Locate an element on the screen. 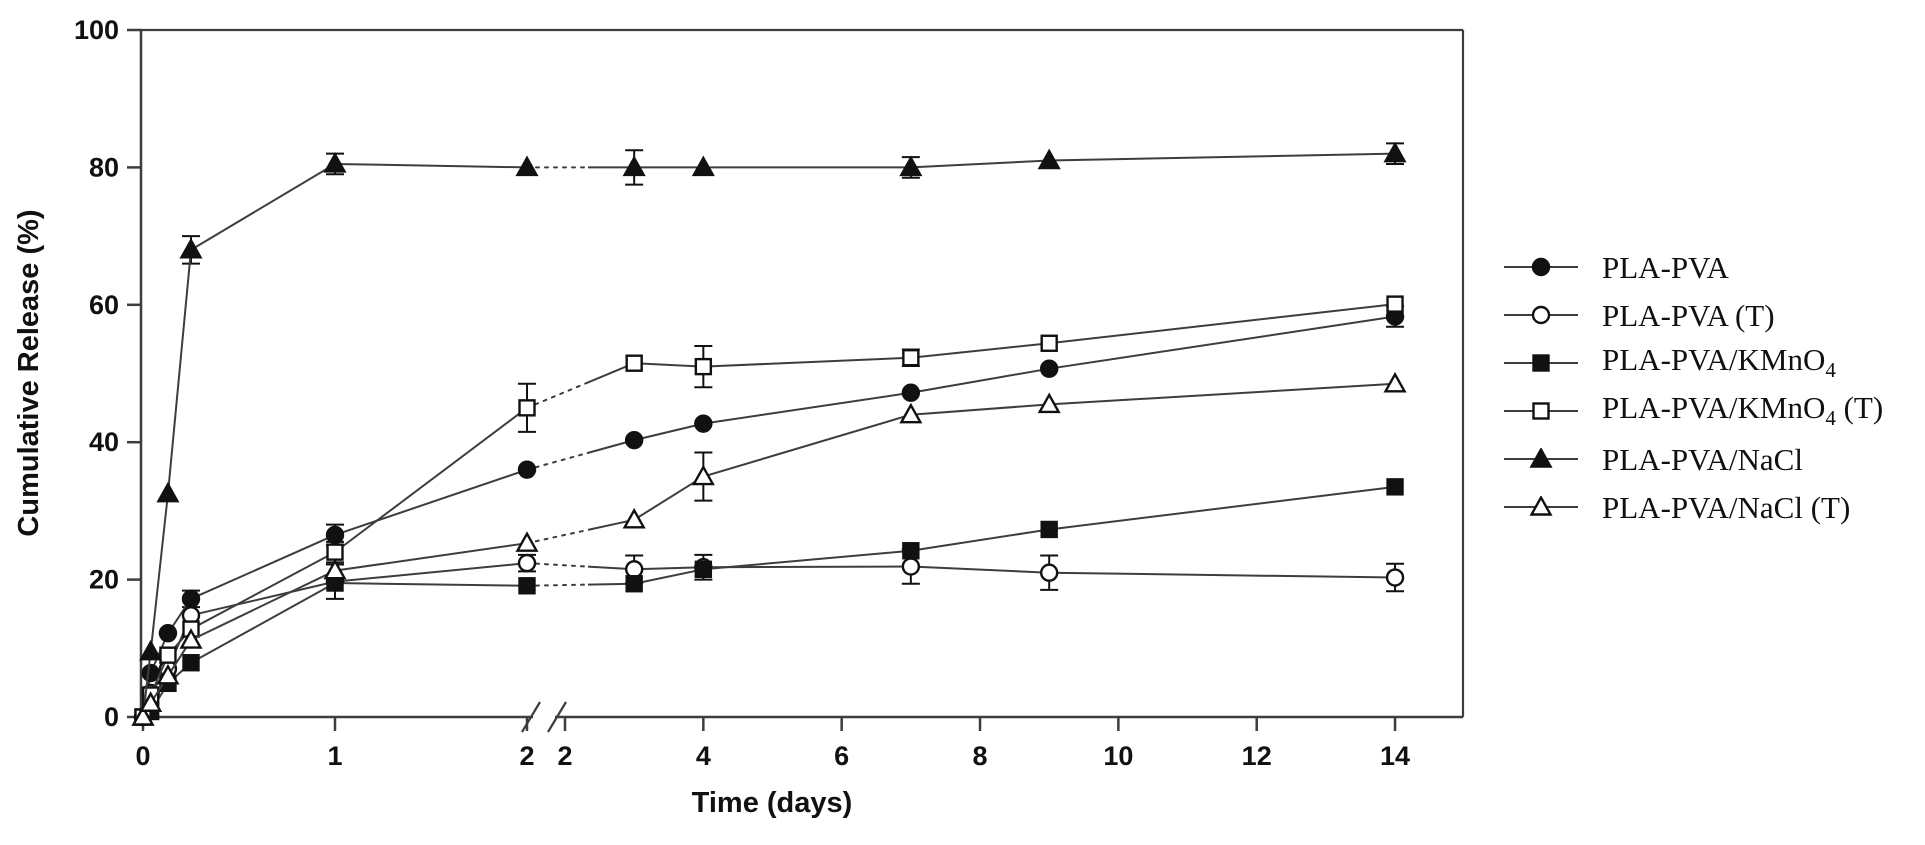  marker-pla-pva-d3 is located at coordinates (634, 440).